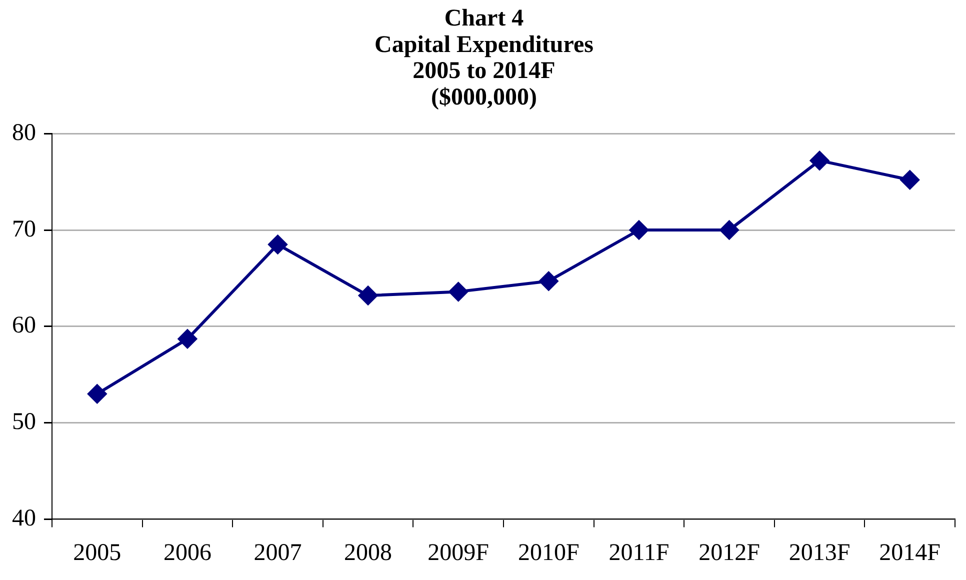  Describe the element at coordinates (24, 422) in the screenshot. I see `y-tick-label: 50` at that location.